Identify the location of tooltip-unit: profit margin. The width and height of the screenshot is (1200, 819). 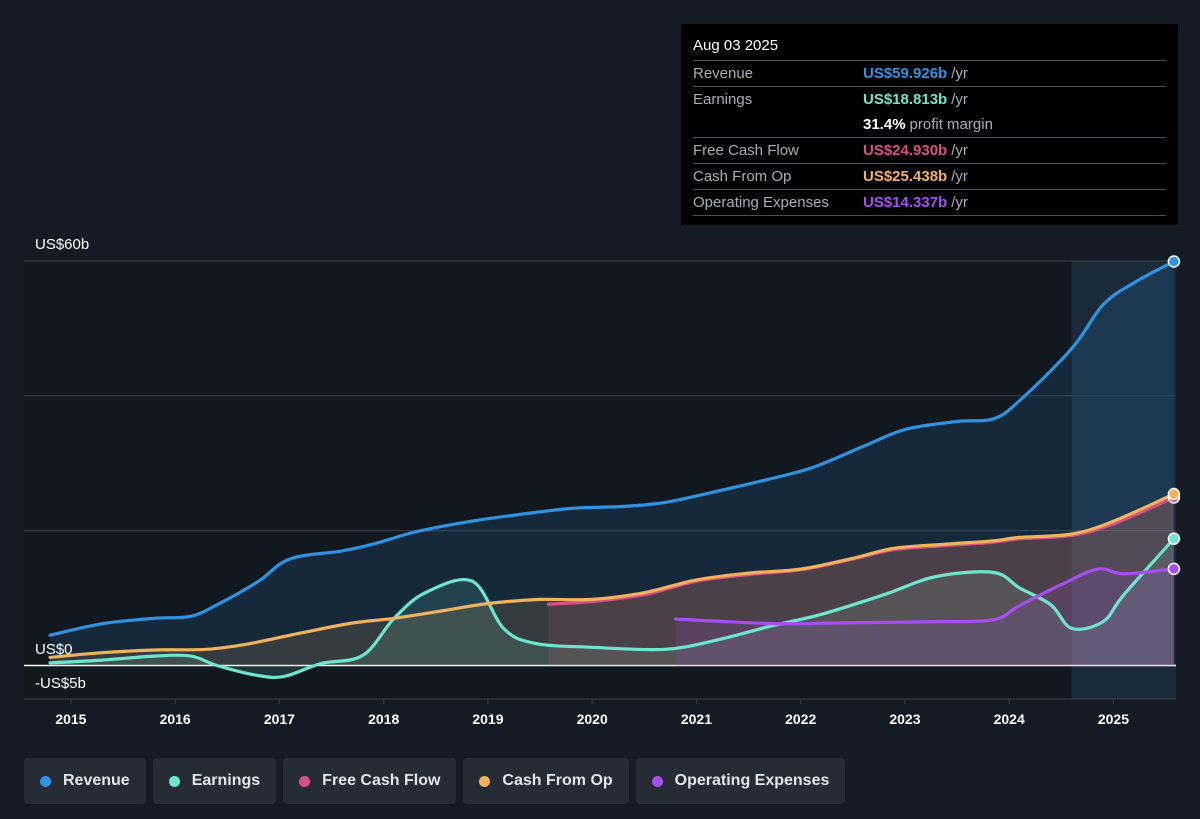
(951, 124).